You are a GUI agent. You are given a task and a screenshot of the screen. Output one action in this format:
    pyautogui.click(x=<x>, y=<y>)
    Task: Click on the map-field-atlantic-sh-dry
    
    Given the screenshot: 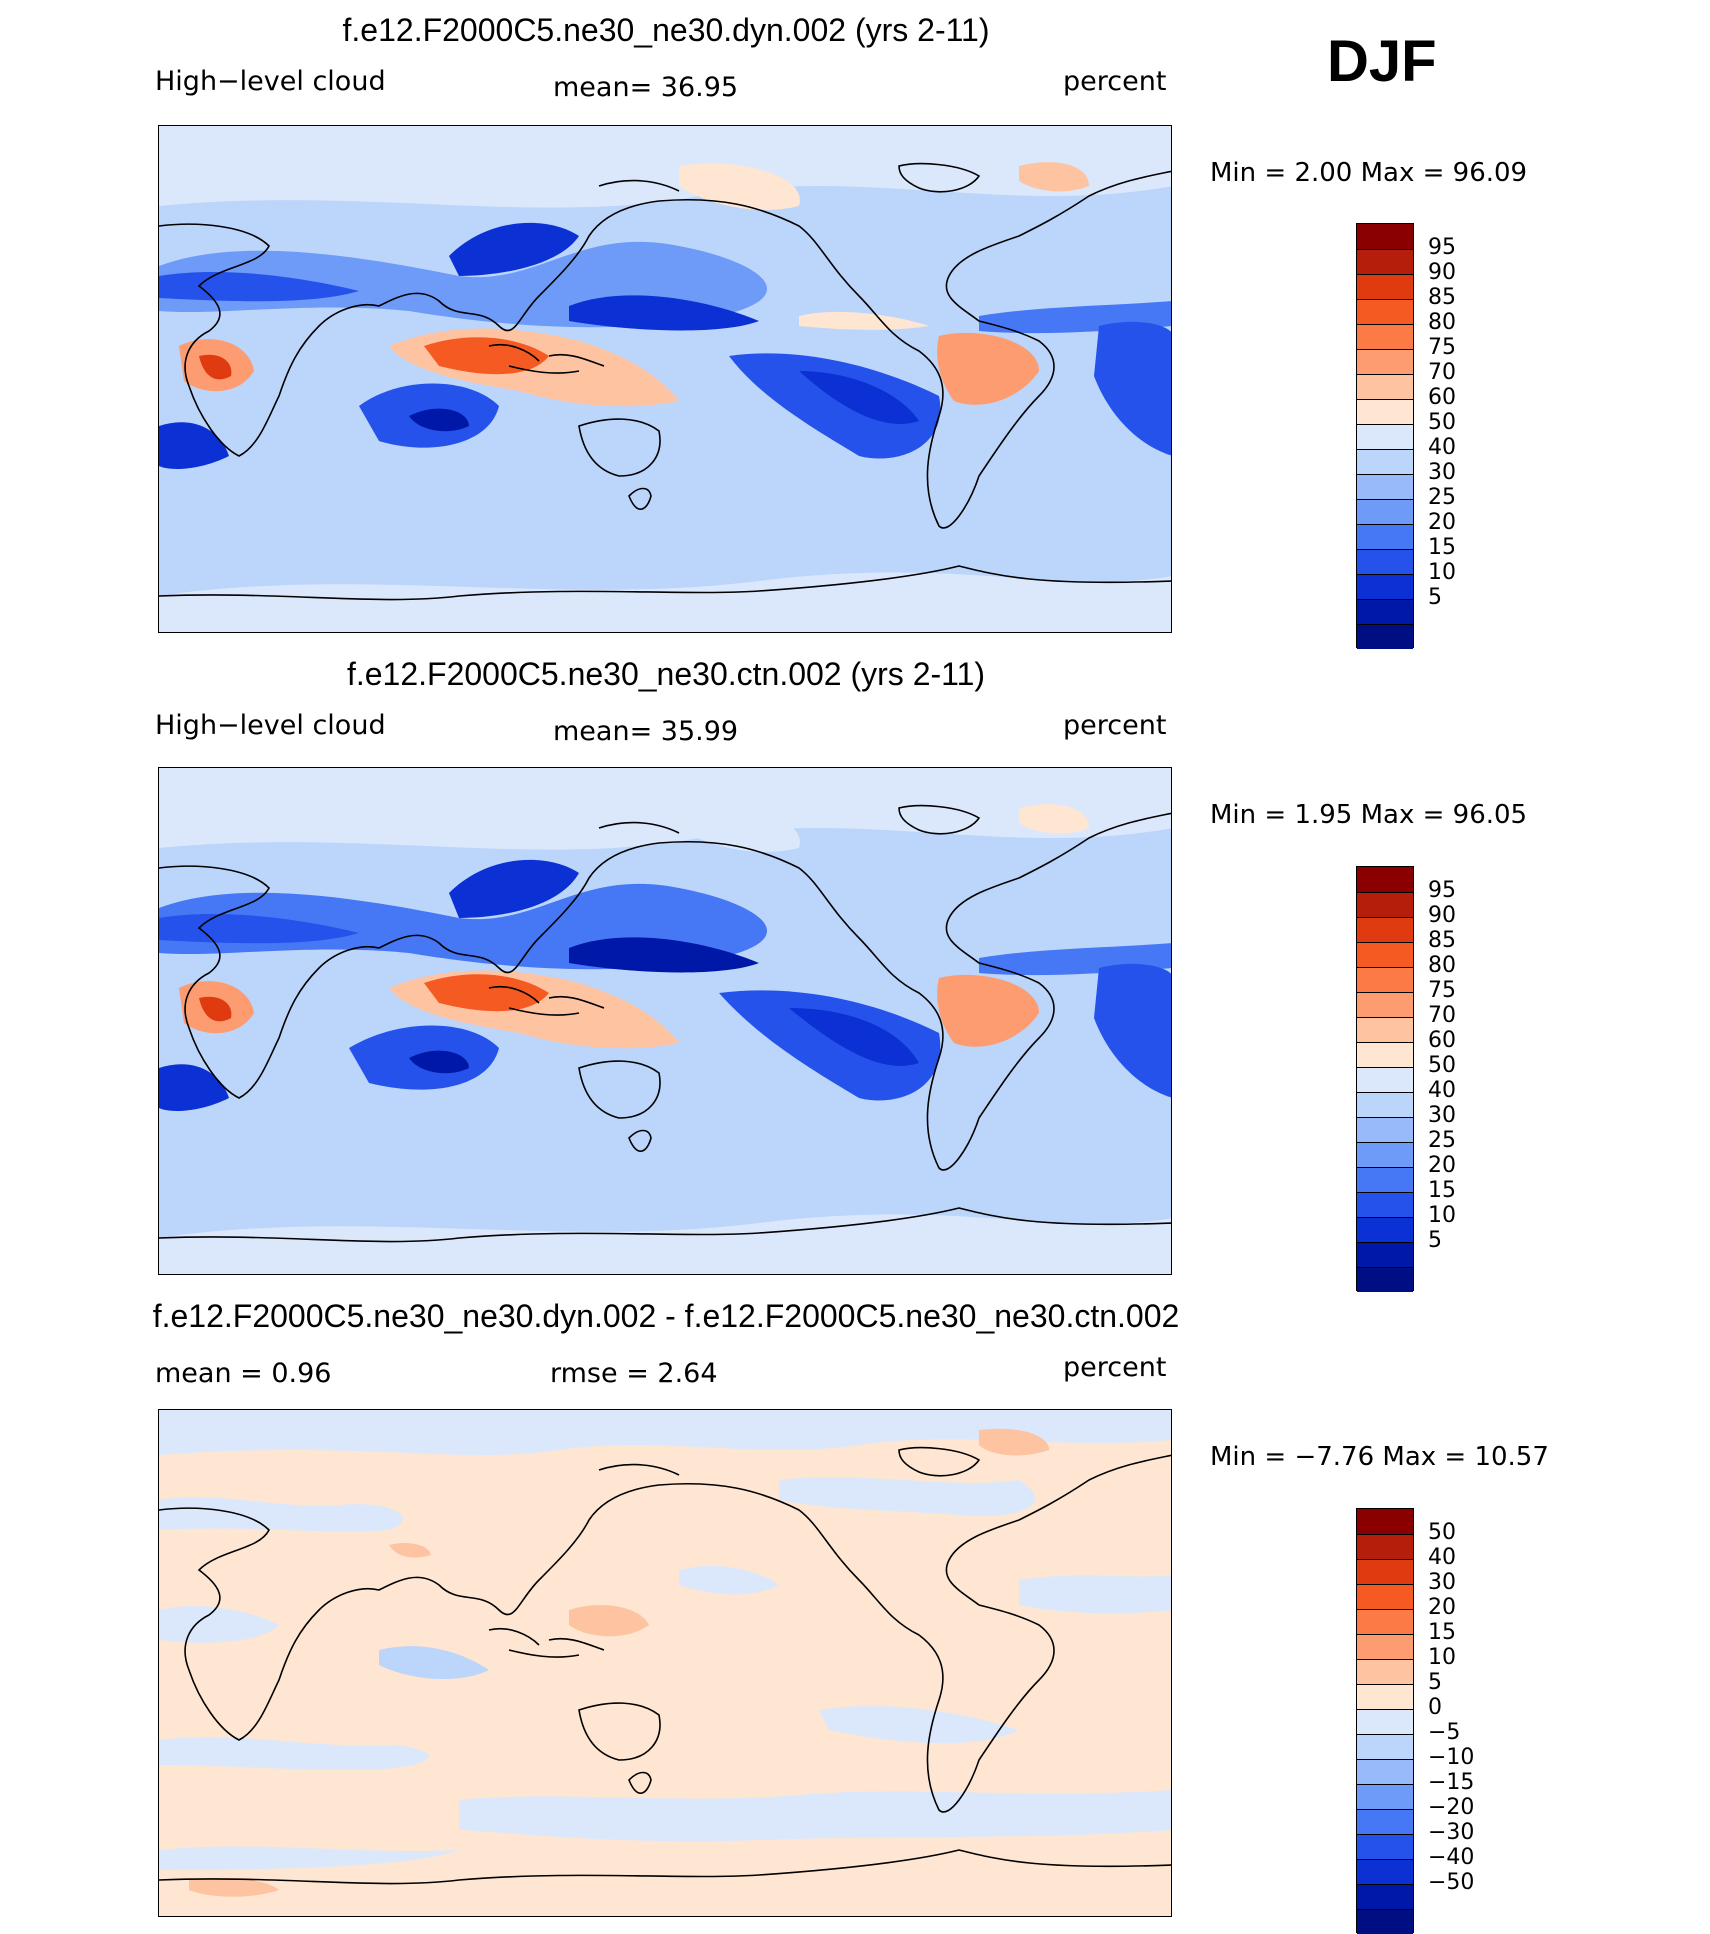 What is the action you would take?
    pyautogui.click(x=1132, y=388)
    